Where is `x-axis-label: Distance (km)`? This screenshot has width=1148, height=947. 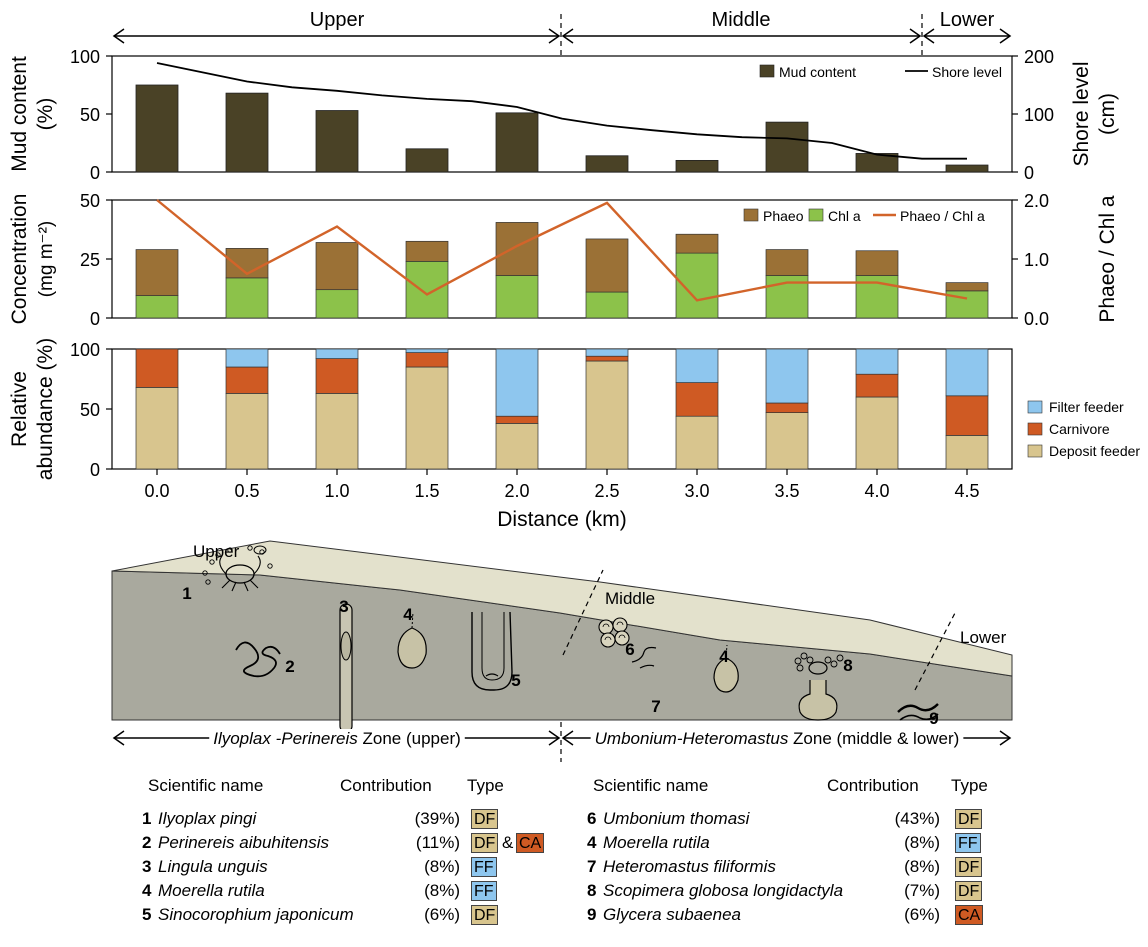
x-axis-label: Distance (km) is located at coordinates (562, 519).